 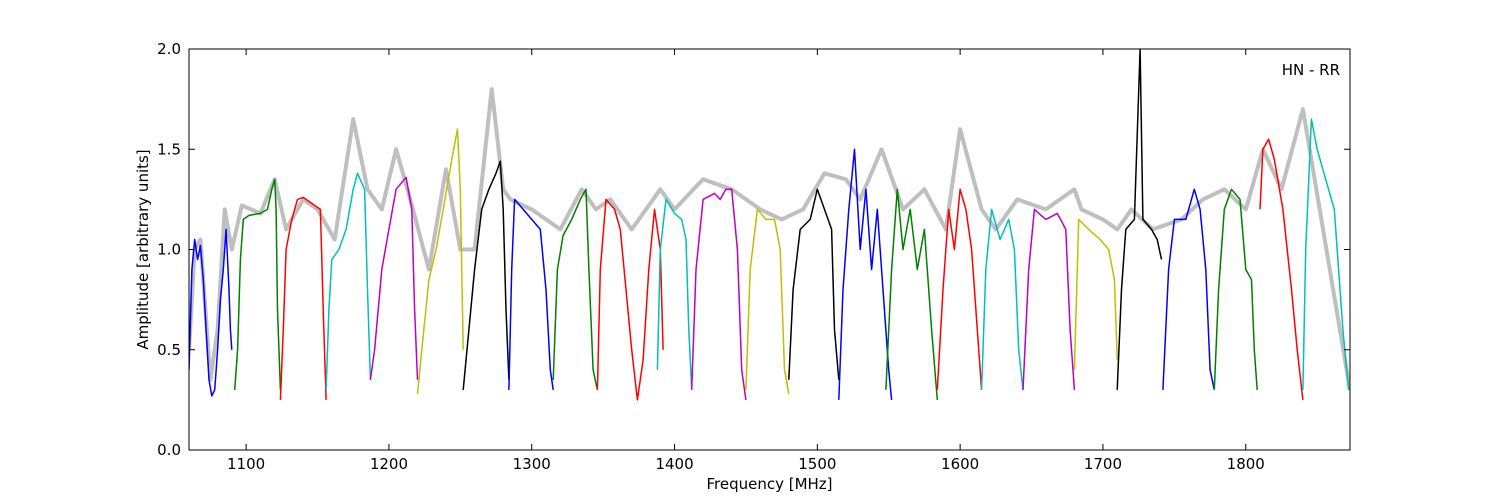 I want to click on series-line-15-blue, so click(x=865, y=274).